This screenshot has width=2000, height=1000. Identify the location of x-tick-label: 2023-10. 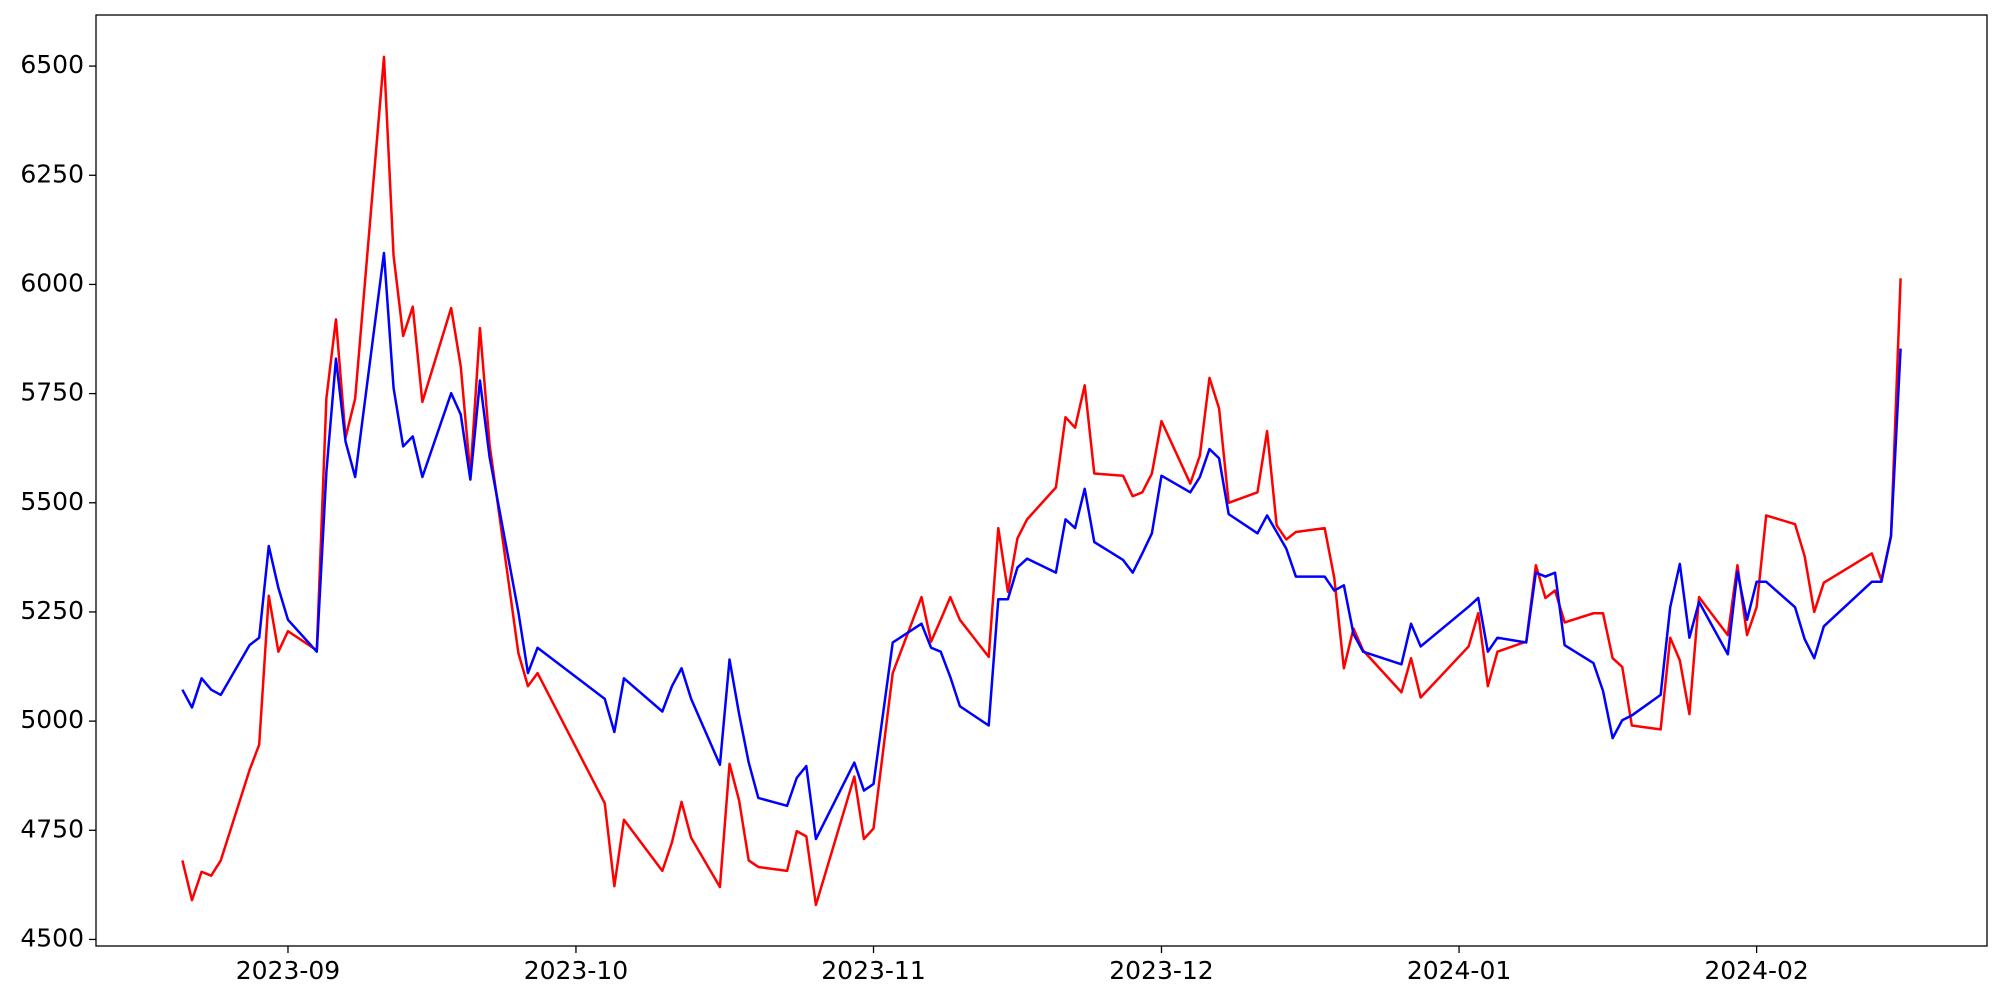
(576, 970).